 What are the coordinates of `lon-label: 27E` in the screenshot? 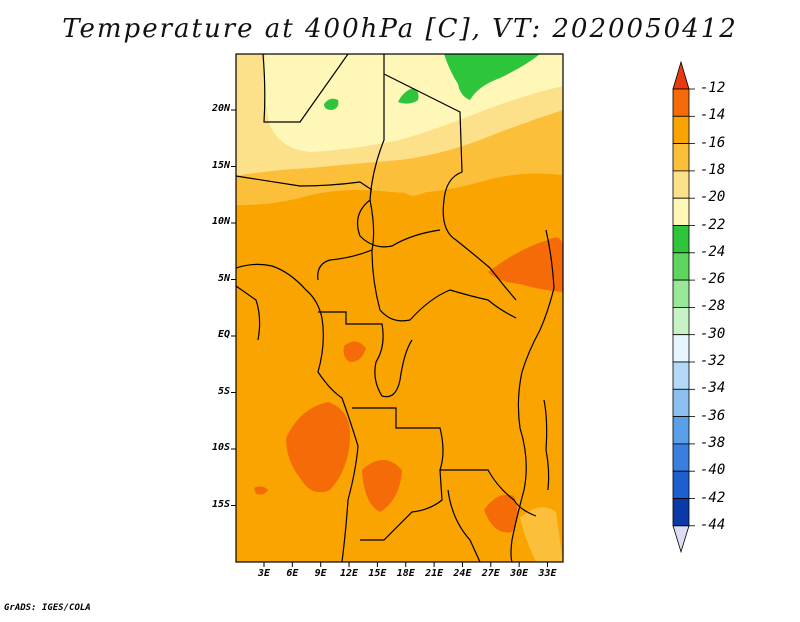 It's located at (490, 573).